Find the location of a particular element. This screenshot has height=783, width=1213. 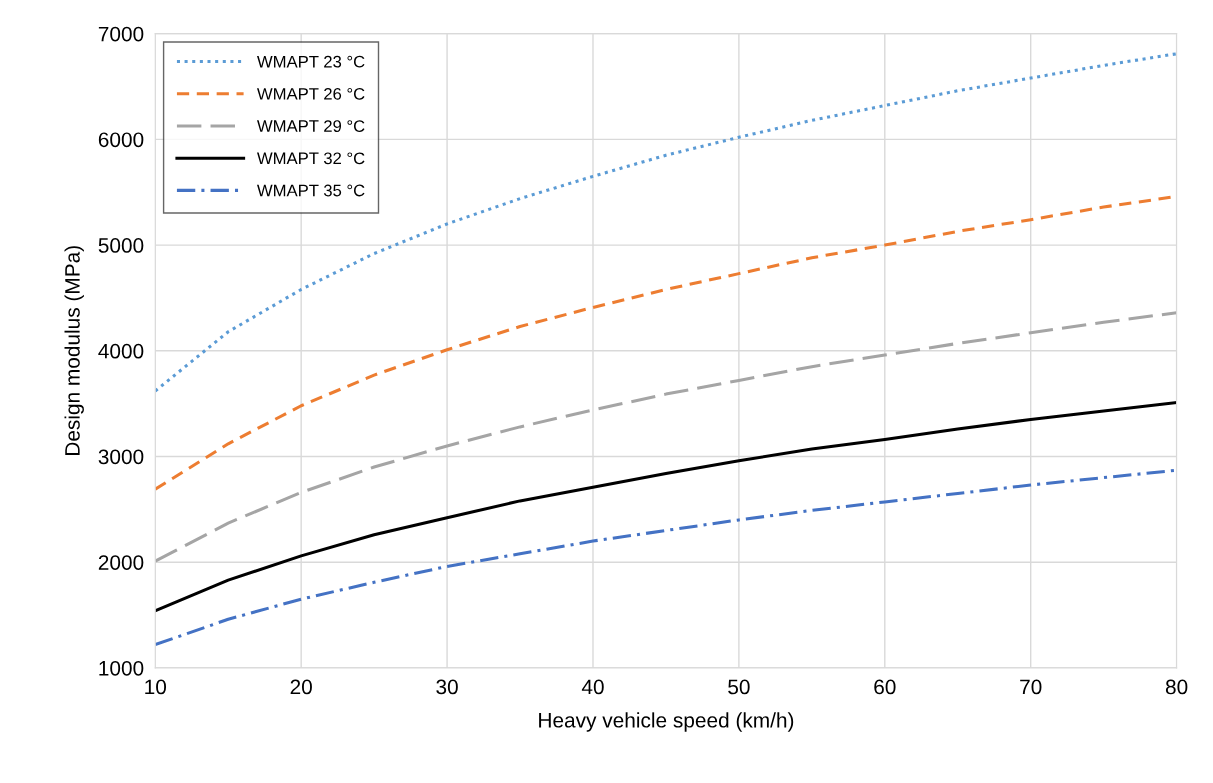

legend-label: WMAPT 26 °C is located at coordinates (311, 93).